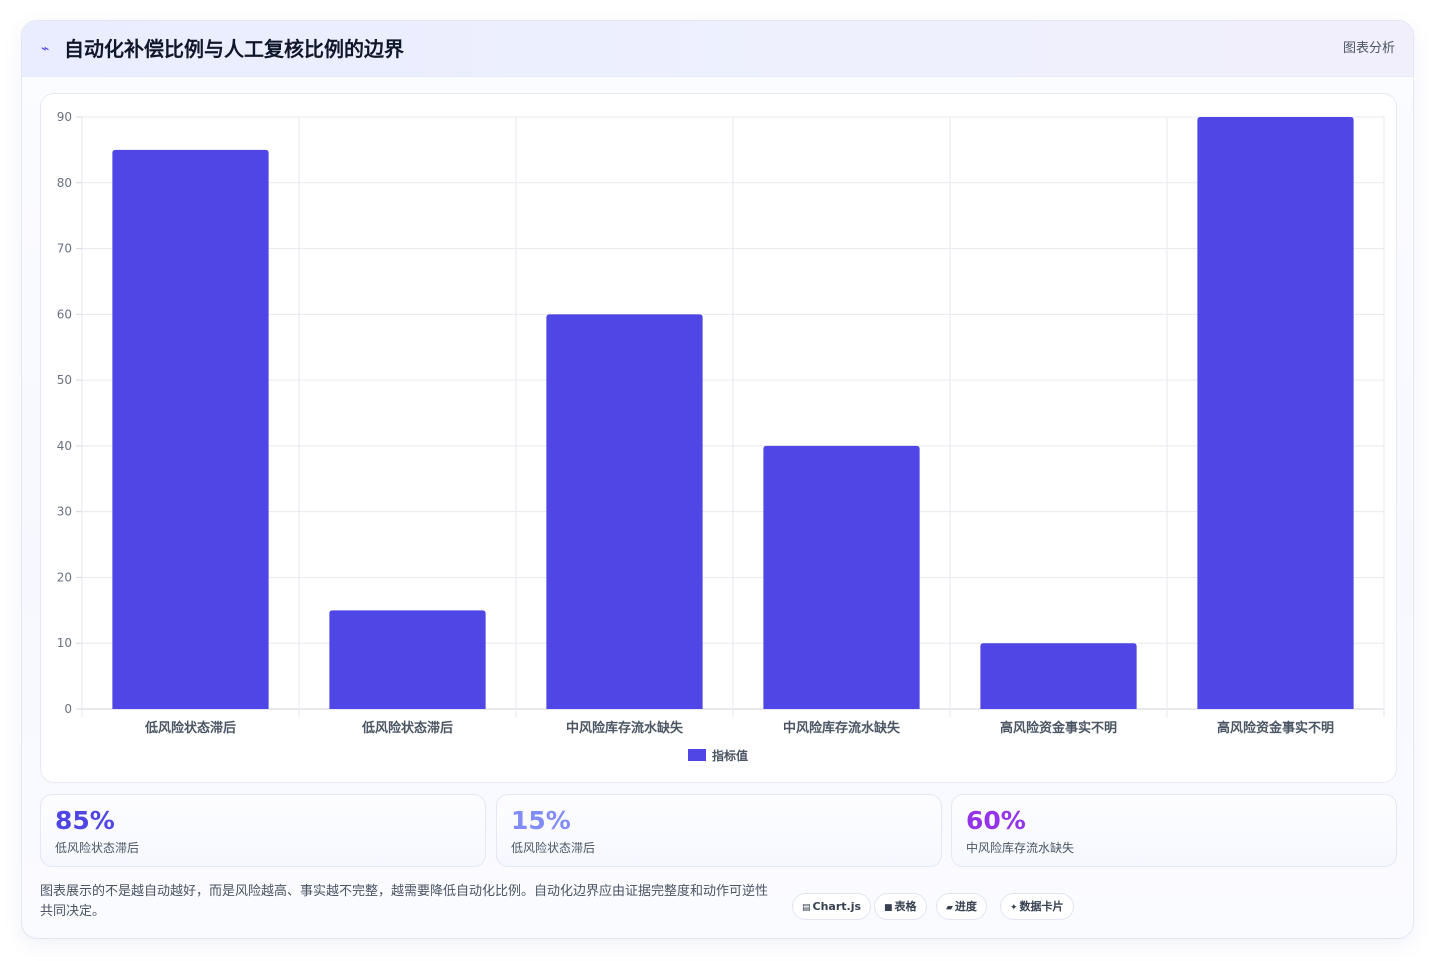 The height and width of the screenshot is (961, 1435). Describe the element at coordinates (996, 820) in the screenshot. I see `stat-value: 60%` at that location.